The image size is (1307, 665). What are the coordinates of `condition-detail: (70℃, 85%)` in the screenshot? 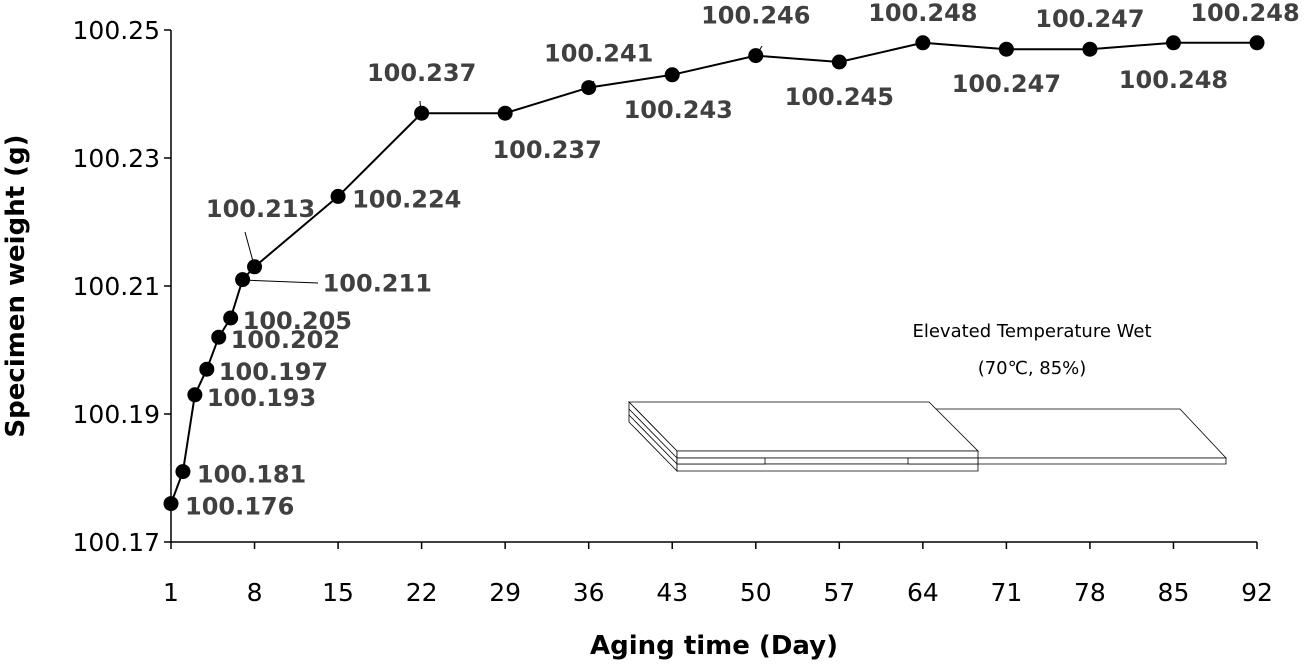 It's located at (1032, 368).